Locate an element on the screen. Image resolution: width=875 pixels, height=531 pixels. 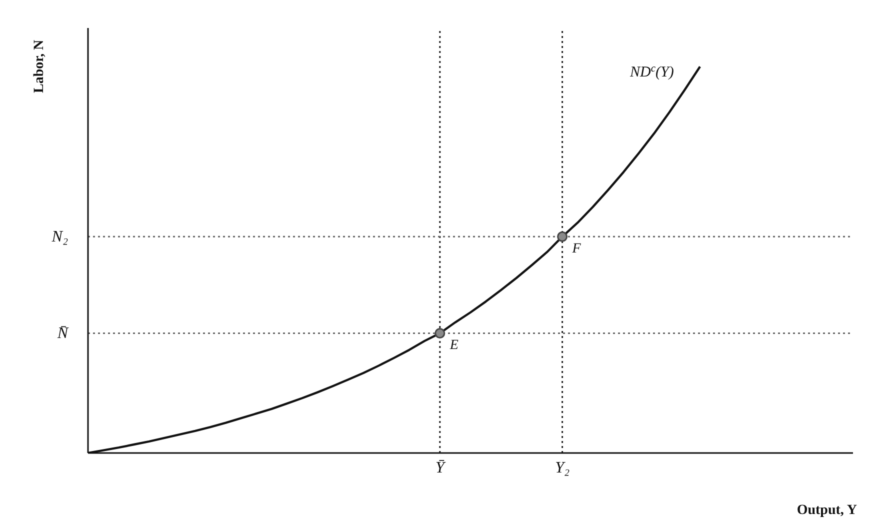
ref-line-label: N̄ is located at coordinates (63, 333).